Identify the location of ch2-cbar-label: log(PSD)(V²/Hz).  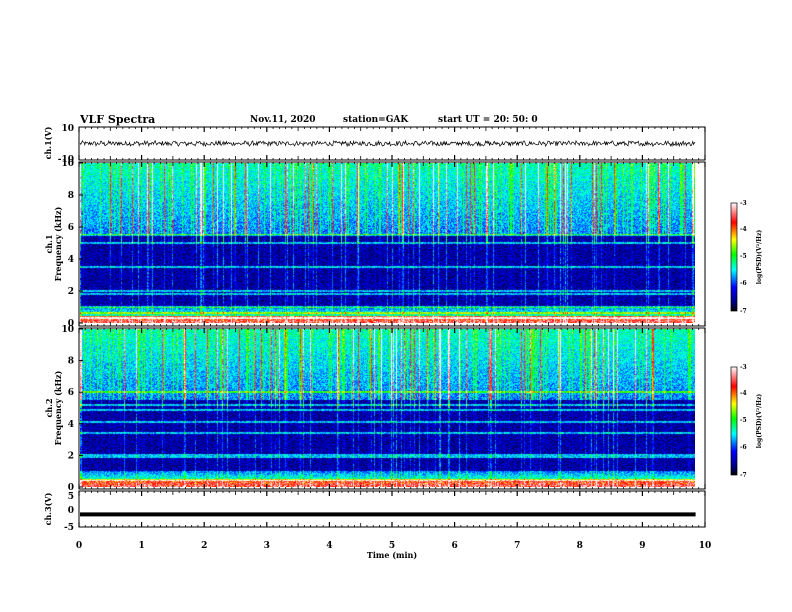
(759, 421).